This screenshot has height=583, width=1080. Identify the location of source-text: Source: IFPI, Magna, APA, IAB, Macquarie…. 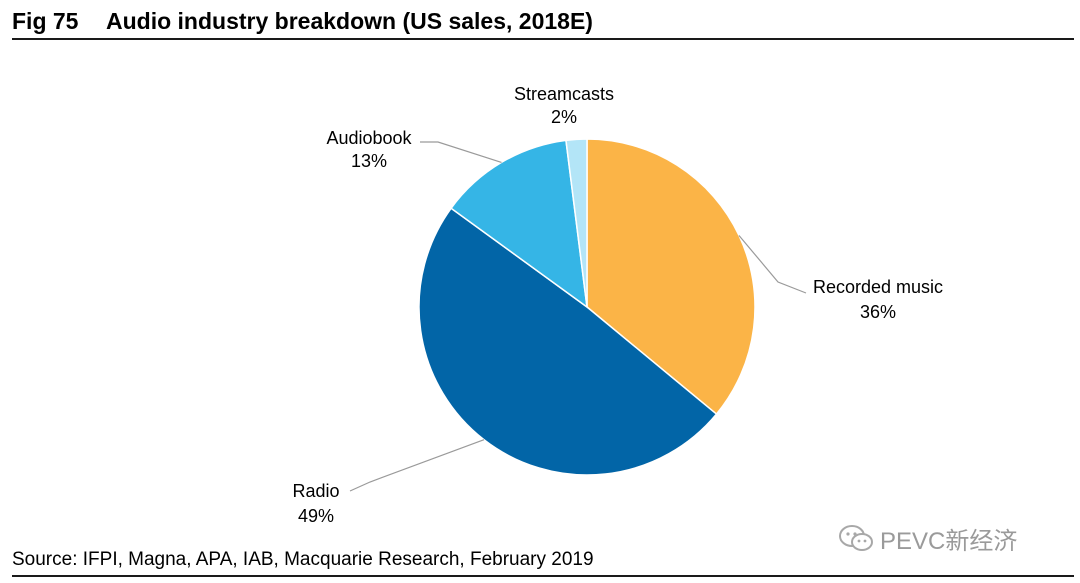
(303, 559).